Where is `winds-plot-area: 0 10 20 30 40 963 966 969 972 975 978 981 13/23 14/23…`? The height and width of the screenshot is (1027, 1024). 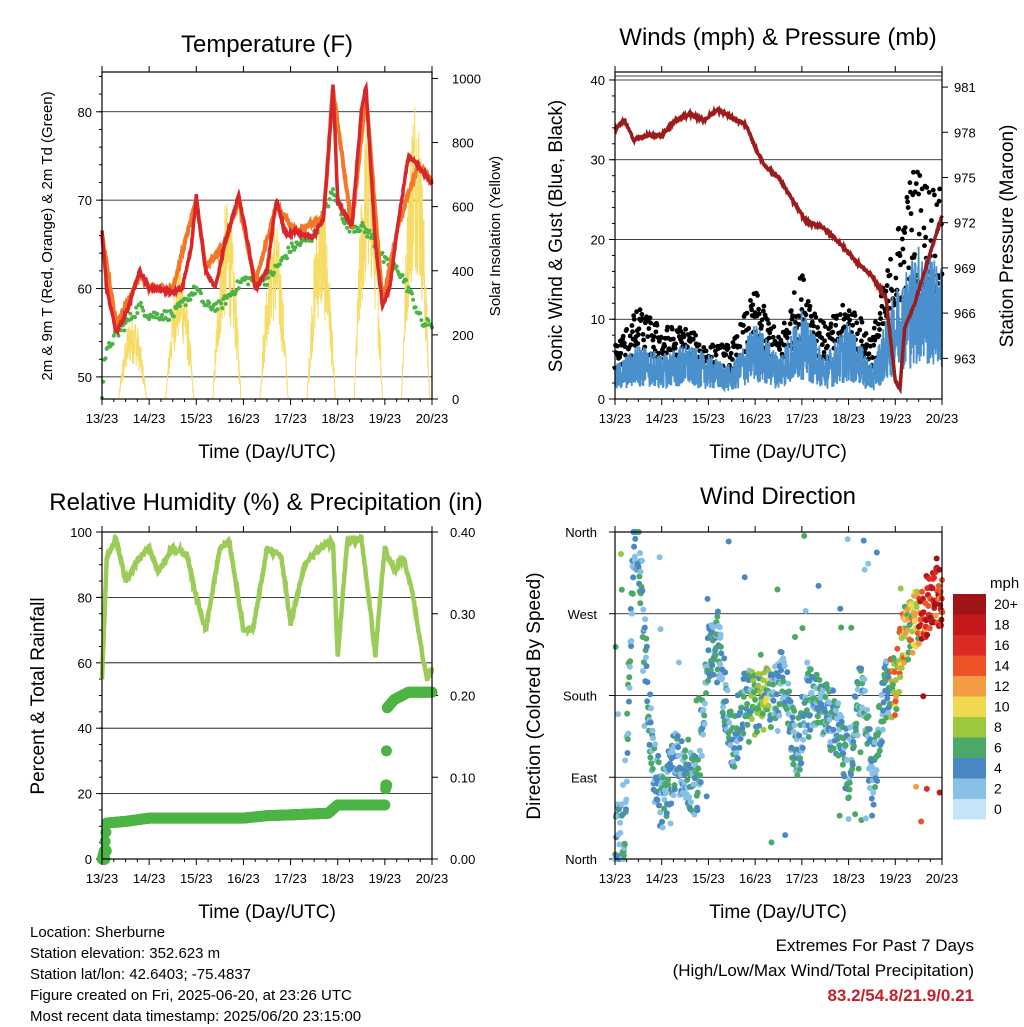 winds-plot-area: 0 10 20 30 40 963 966 969 972 975 978 981 13/23 14/23… is located at coordinates (783, 246).